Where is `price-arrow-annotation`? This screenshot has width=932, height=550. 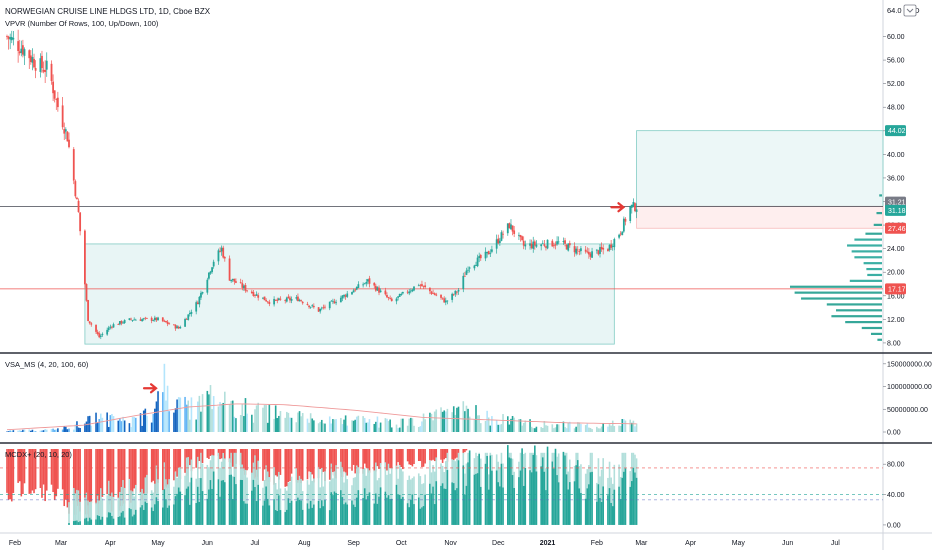 price-arrow-annotation is located at coordinates (618, 207).